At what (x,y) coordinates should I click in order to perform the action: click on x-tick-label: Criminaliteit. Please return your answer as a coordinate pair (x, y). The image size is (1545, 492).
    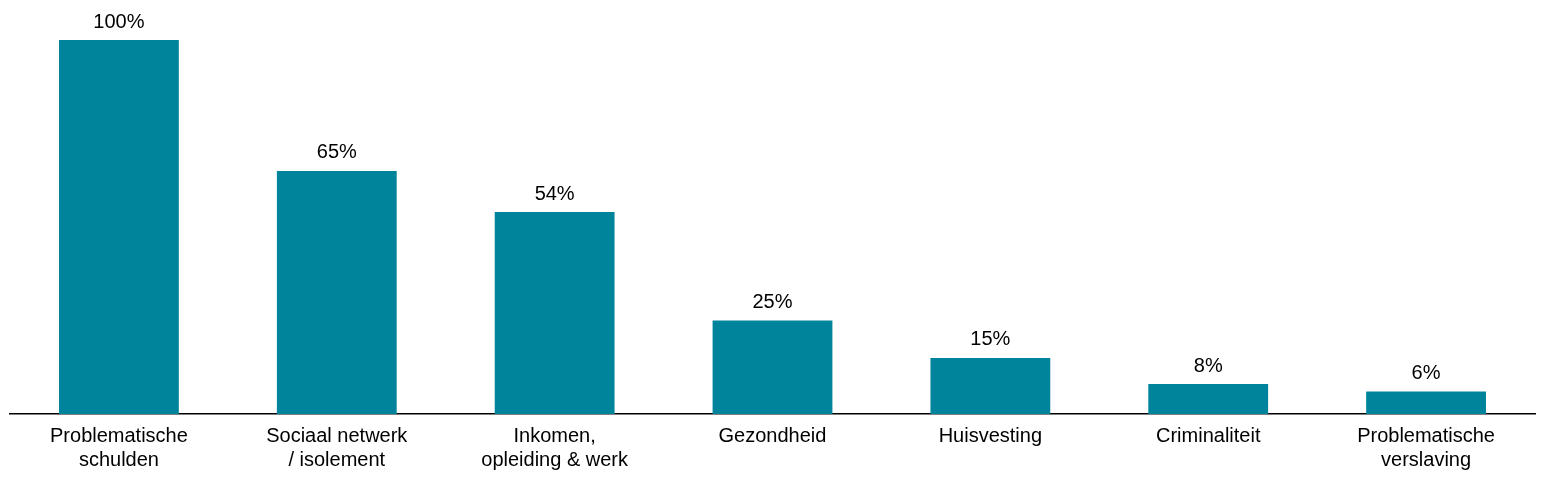
    Looking at the image, I should click on (1208, 434).